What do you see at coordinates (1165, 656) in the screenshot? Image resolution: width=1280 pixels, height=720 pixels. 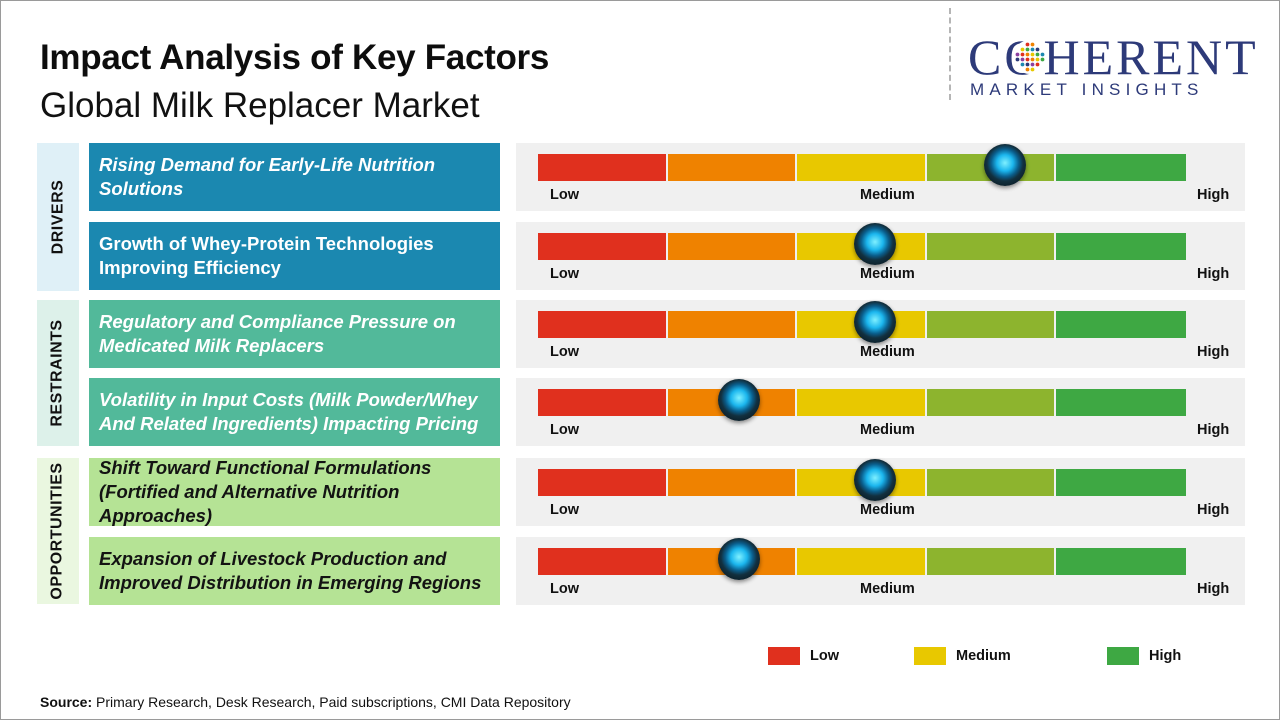 I see `legend-label-high: High` at bounding box center [1165, 656].